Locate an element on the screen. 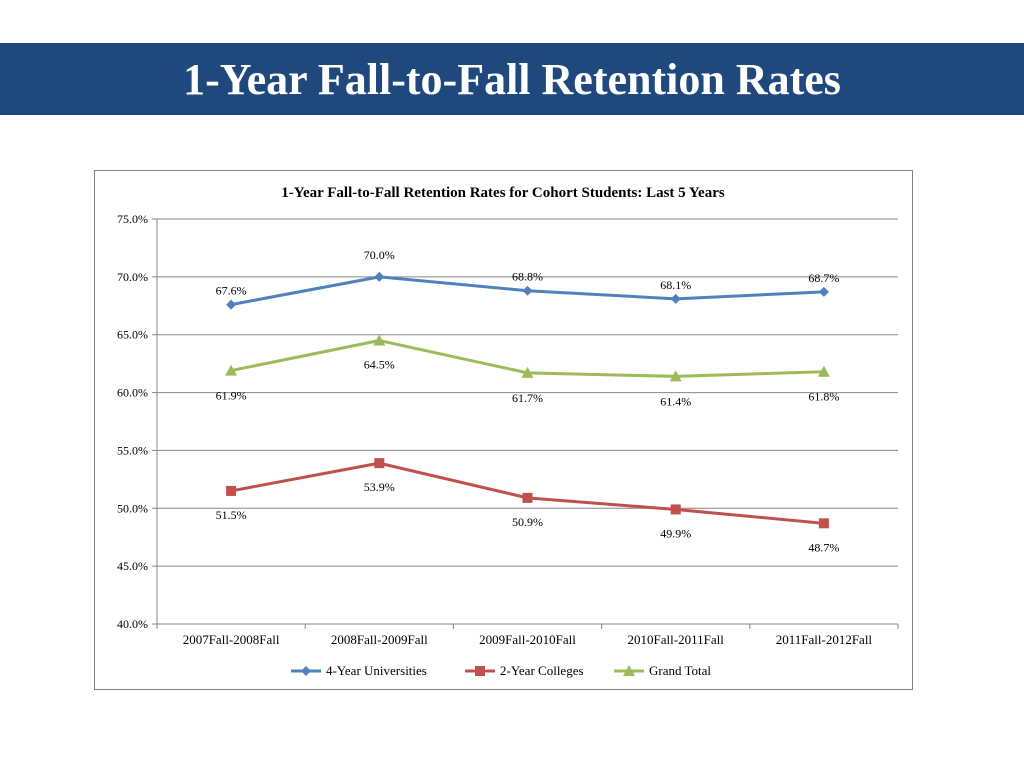 The image size is (1024, 768). data-label: 48.7% is located at coordinates (823, 547).